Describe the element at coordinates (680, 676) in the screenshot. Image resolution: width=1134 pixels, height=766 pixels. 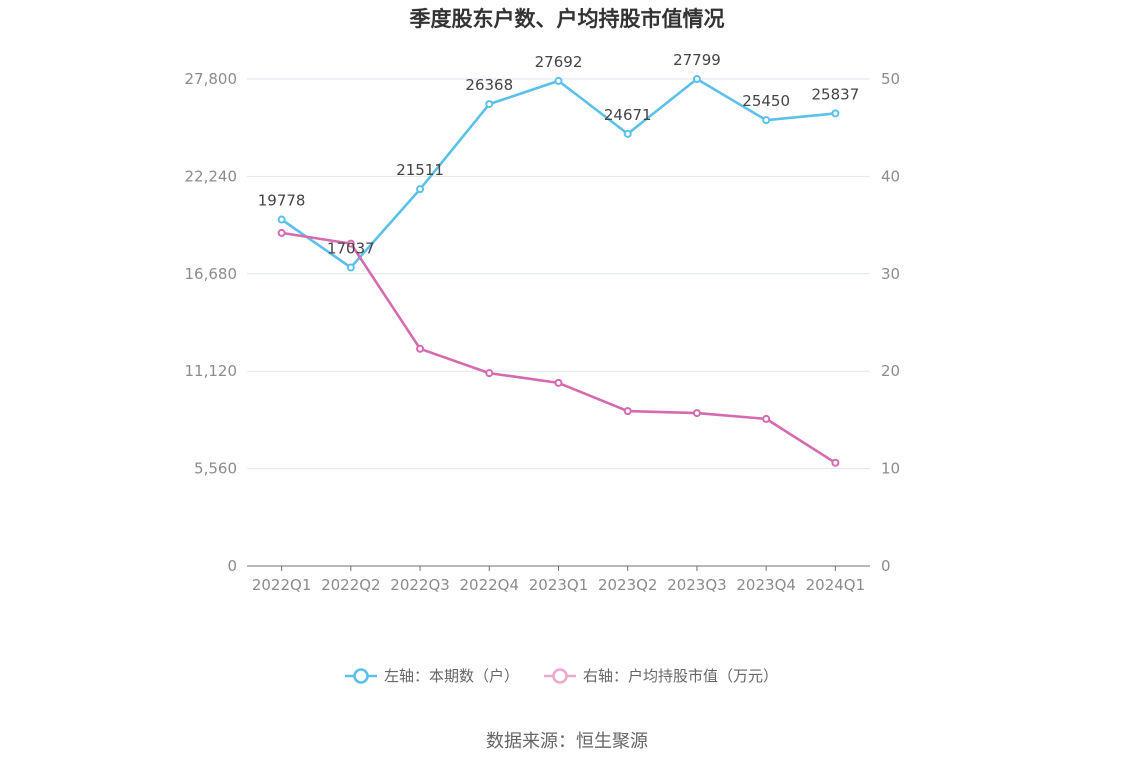
I see `legend-label: 右轴：户均持股市值（万元）` at that location.